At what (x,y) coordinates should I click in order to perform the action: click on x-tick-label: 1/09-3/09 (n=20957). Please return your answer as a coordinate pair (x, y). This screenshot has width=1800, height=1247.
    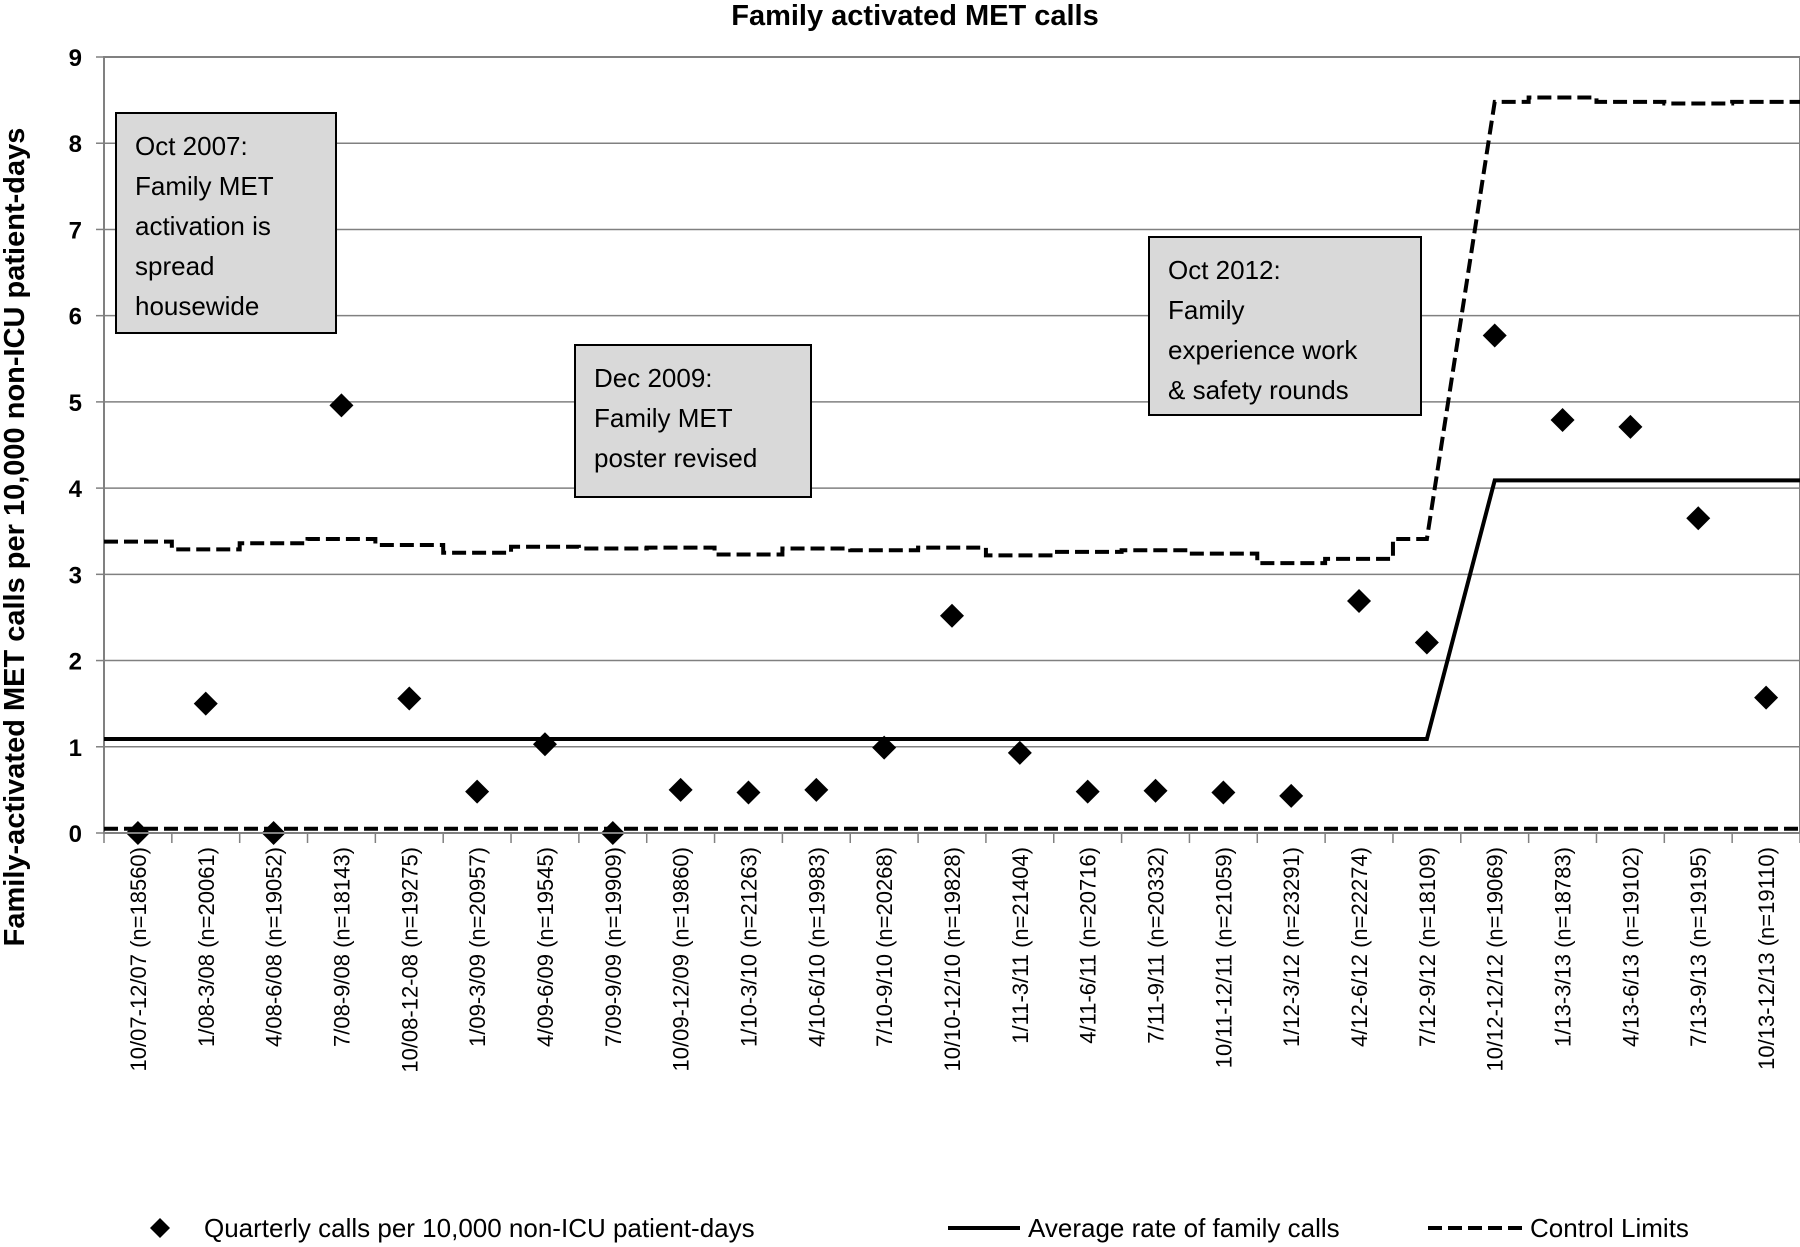
    Looking at the image, I should click on (477, 947).